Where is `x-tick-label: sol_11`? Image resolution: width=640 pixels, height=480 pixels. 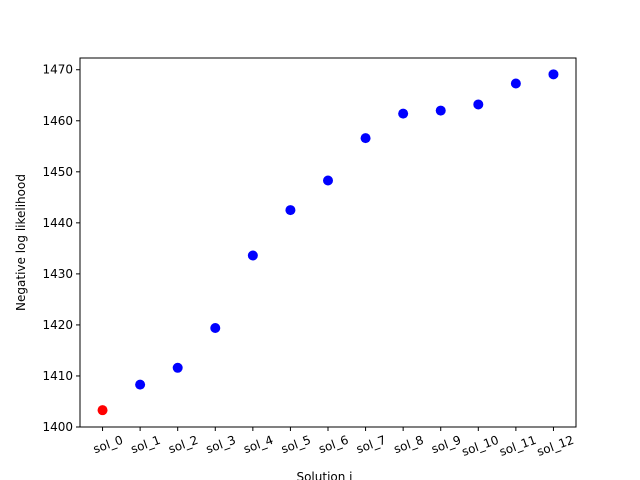 x-tick-label: sol_11 is located at coordinates (517, 446).